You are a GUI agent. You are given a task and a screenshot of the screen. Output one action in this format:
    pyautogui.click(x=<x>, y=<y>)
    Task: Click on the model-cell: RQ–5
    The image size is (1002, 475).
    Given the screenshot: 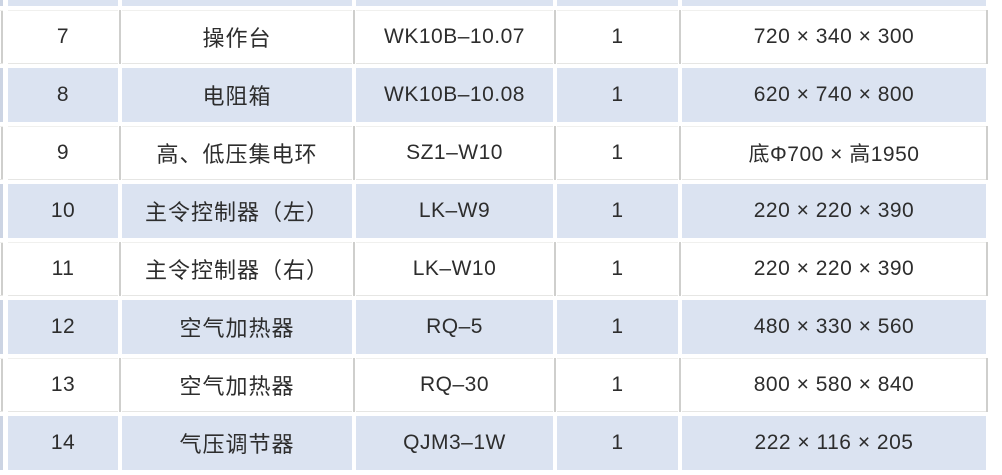 What is the action you would take?
    pyautogui.click(x=454, y=327)
    